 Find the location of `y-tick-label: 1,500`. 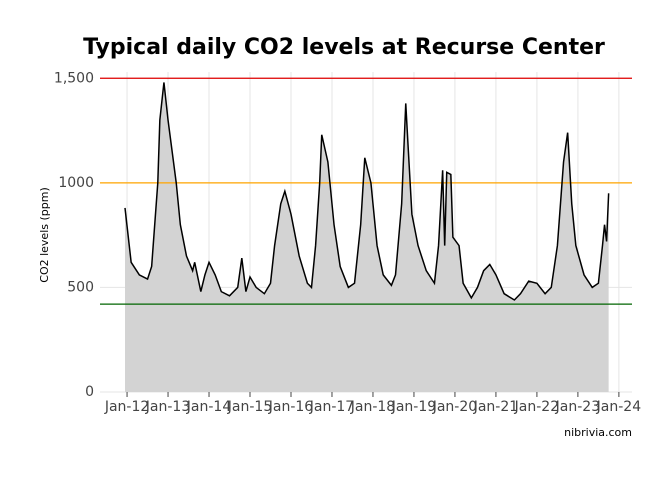

y-tick-label: 1,500 is located at coordinates (74, 78).